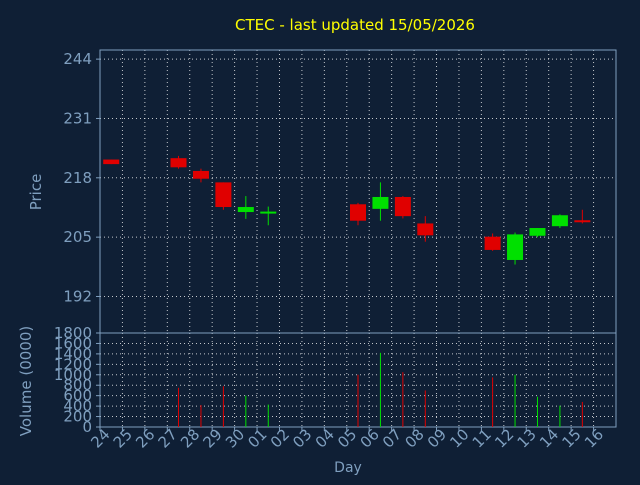 The image size is (640, 485). I want to click on x-tick-label: 16, so click(594, 438).